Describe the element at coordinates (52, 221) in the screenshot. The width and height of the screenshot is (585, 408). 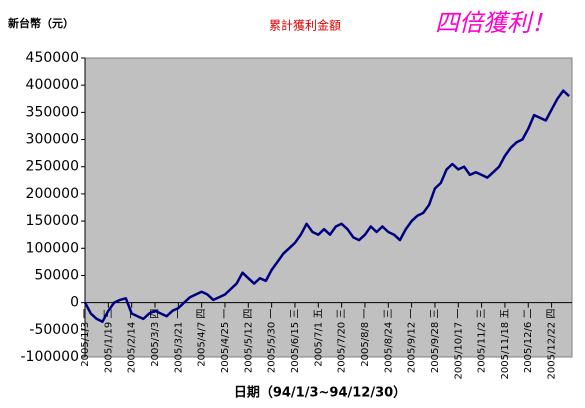
I see `y-tick-label: 150000` at that location.